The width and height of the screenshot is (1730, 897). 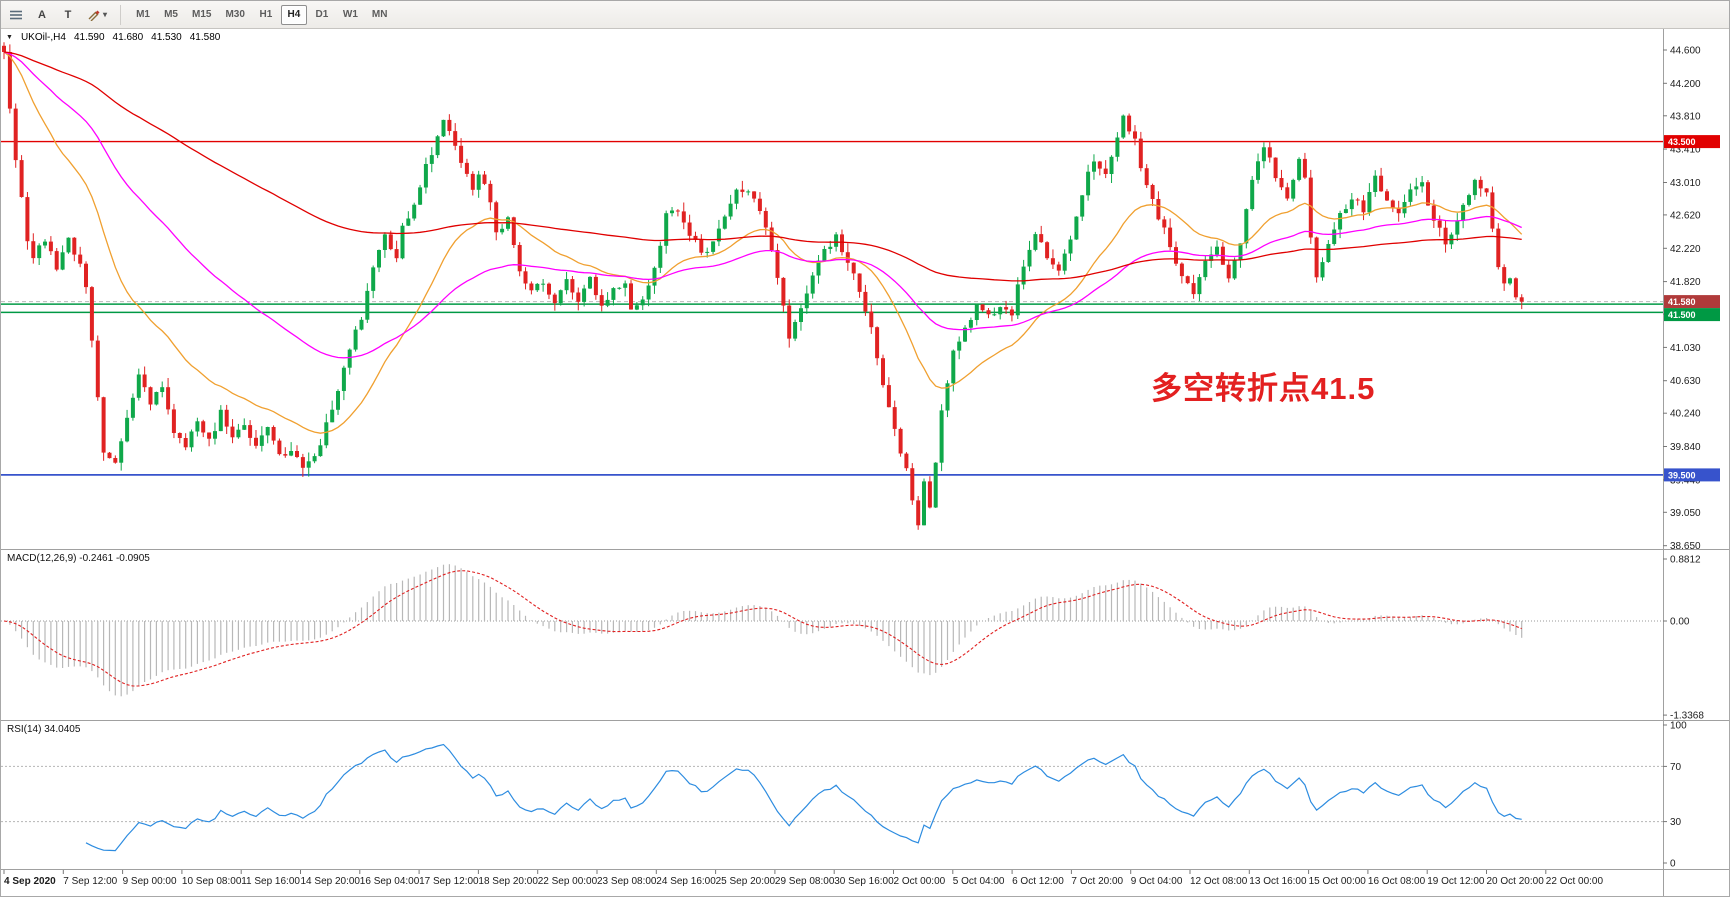 What do you see at coordinates (150, 881) in the screenshot?
I see `svg-text: 9 Sep 00:00` at bounding box center [150, 881].